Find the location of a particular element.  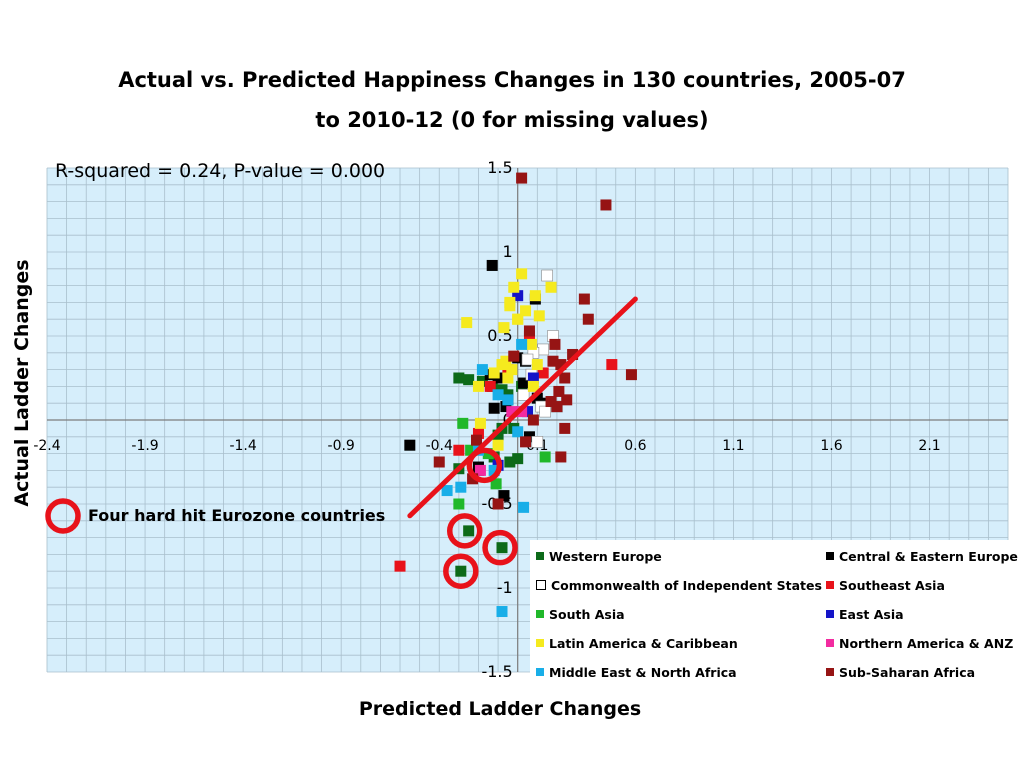

highlight-rings is located at coordinates (480, 518).